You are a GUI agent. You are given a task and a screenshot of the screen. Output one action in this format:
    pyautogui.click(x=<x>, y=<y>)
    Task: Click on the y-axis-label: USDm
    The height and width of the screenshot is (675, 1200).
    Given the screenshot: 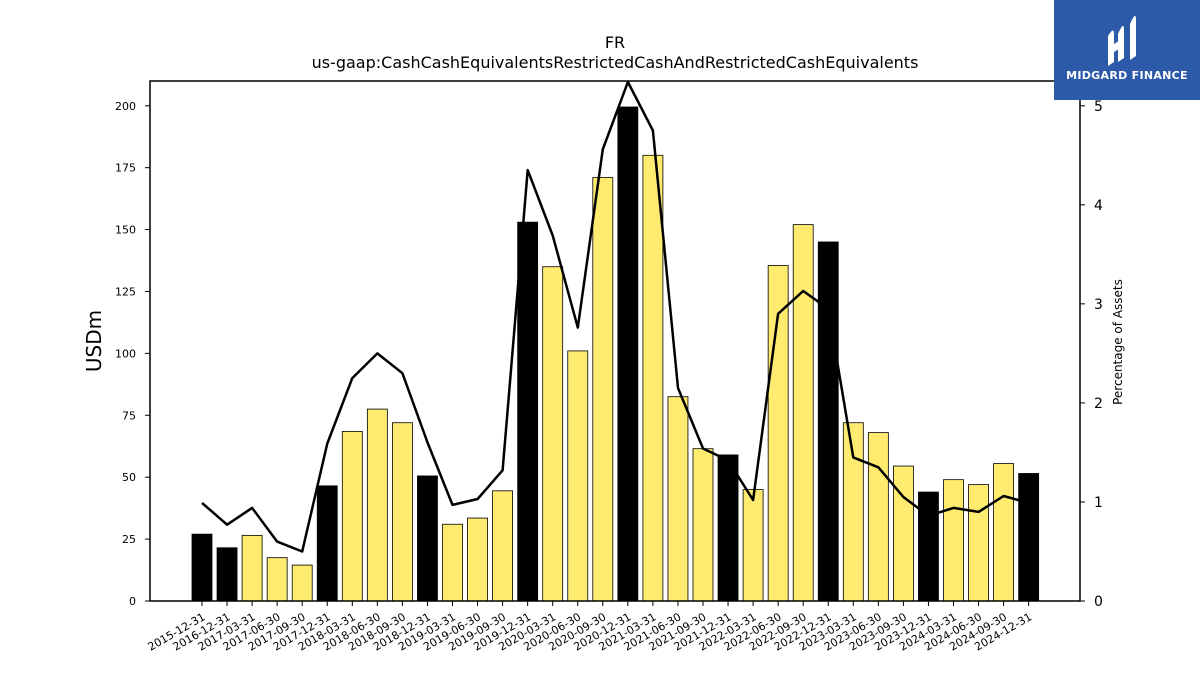 What is the action you would take?
    pyautogui.click(x=94, y=341)
    